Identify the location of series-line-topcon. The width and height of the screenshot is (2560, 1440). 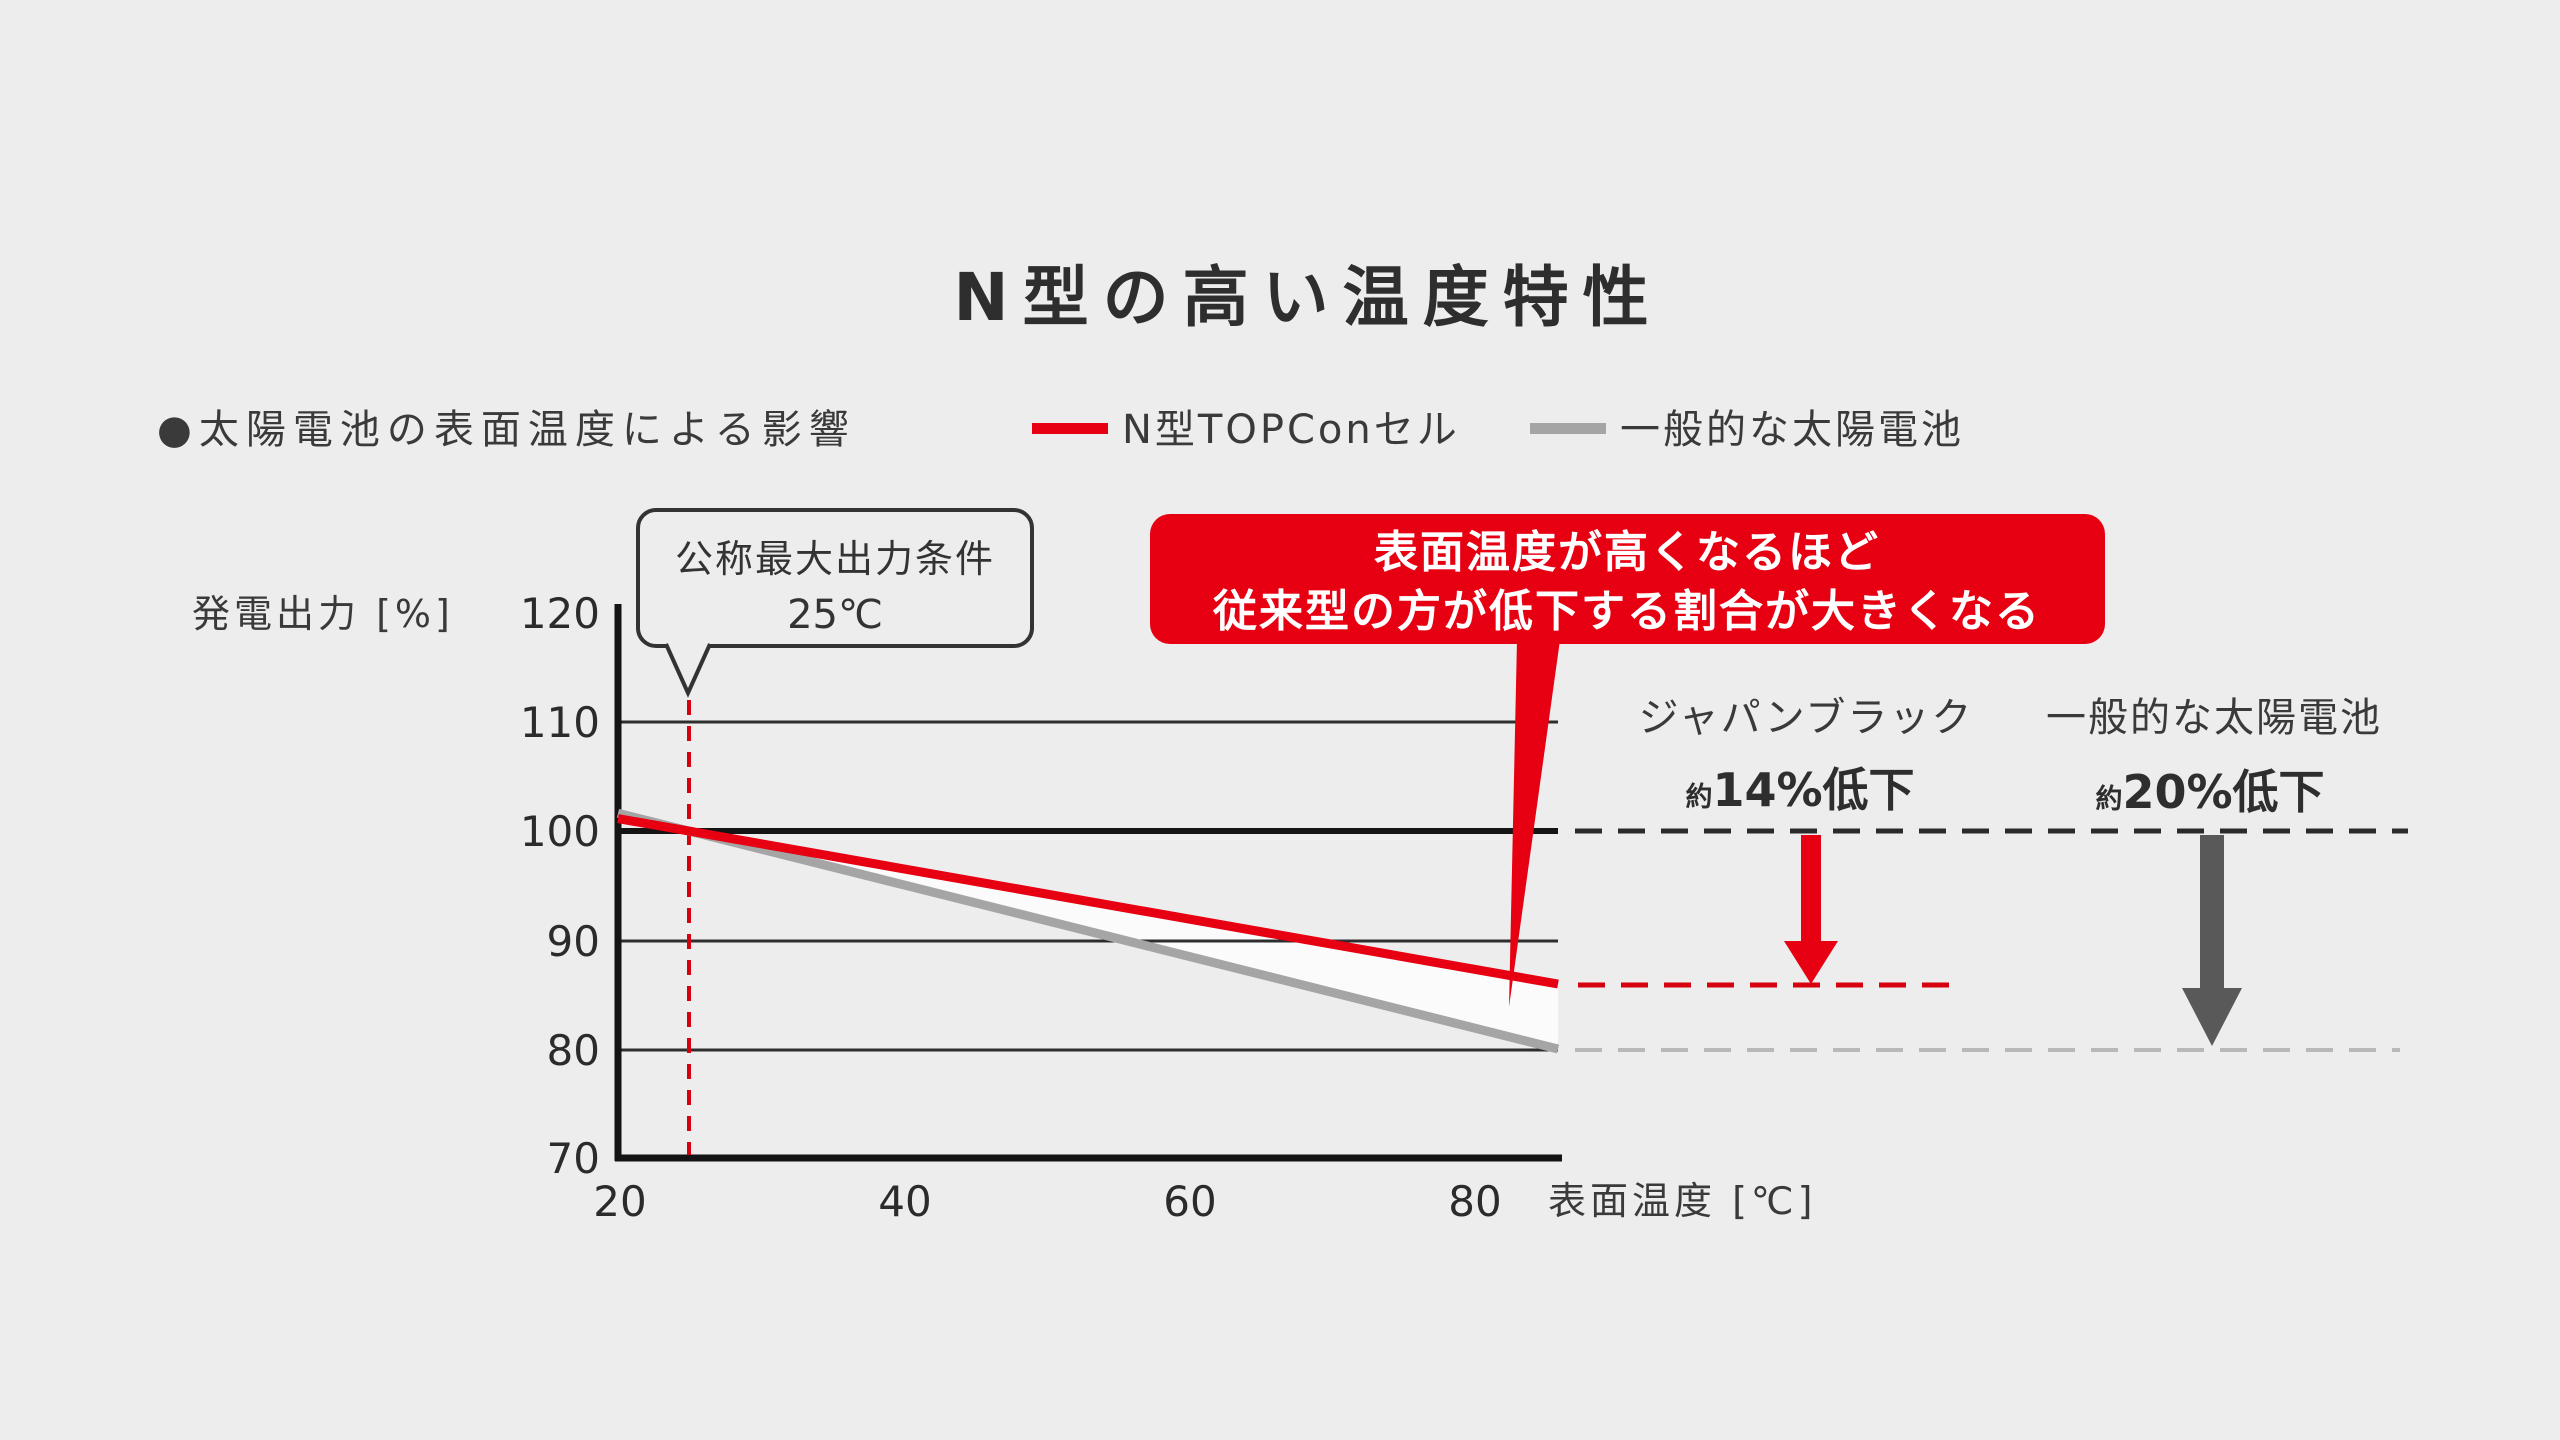
(1088, 901).